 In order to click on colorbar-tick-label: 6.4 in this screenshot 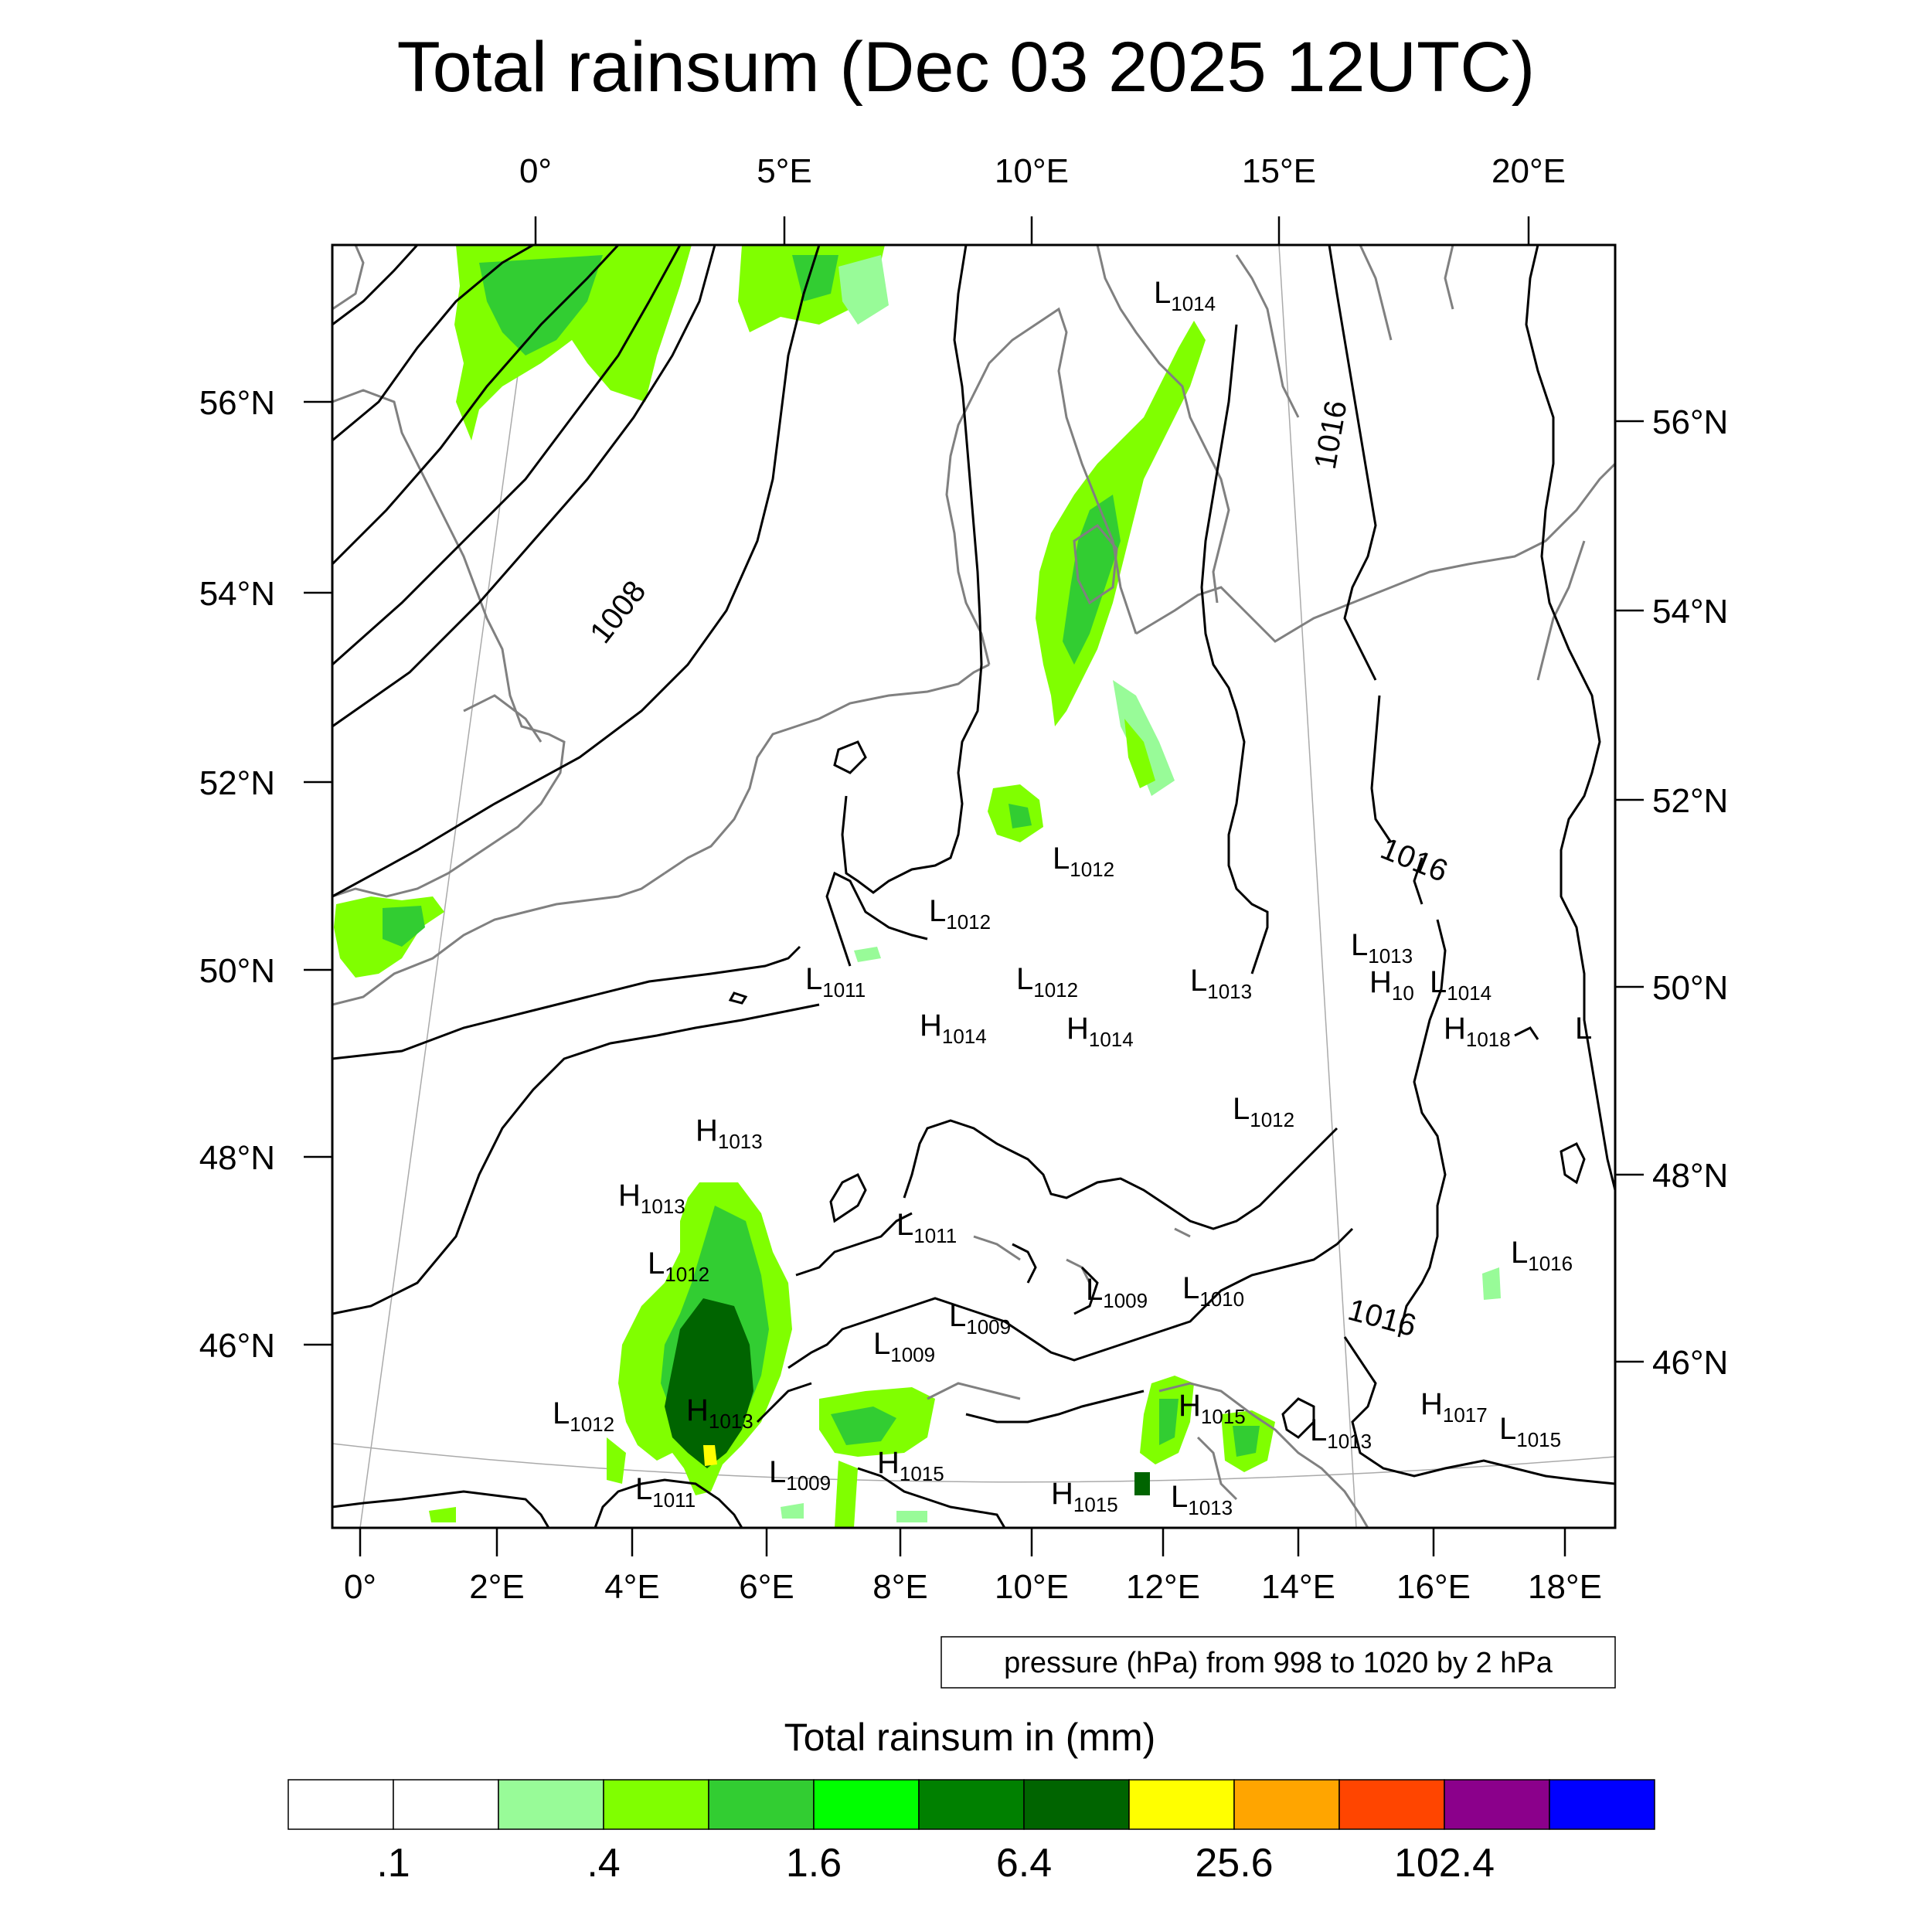, I will do `click(1024, 1864)`.